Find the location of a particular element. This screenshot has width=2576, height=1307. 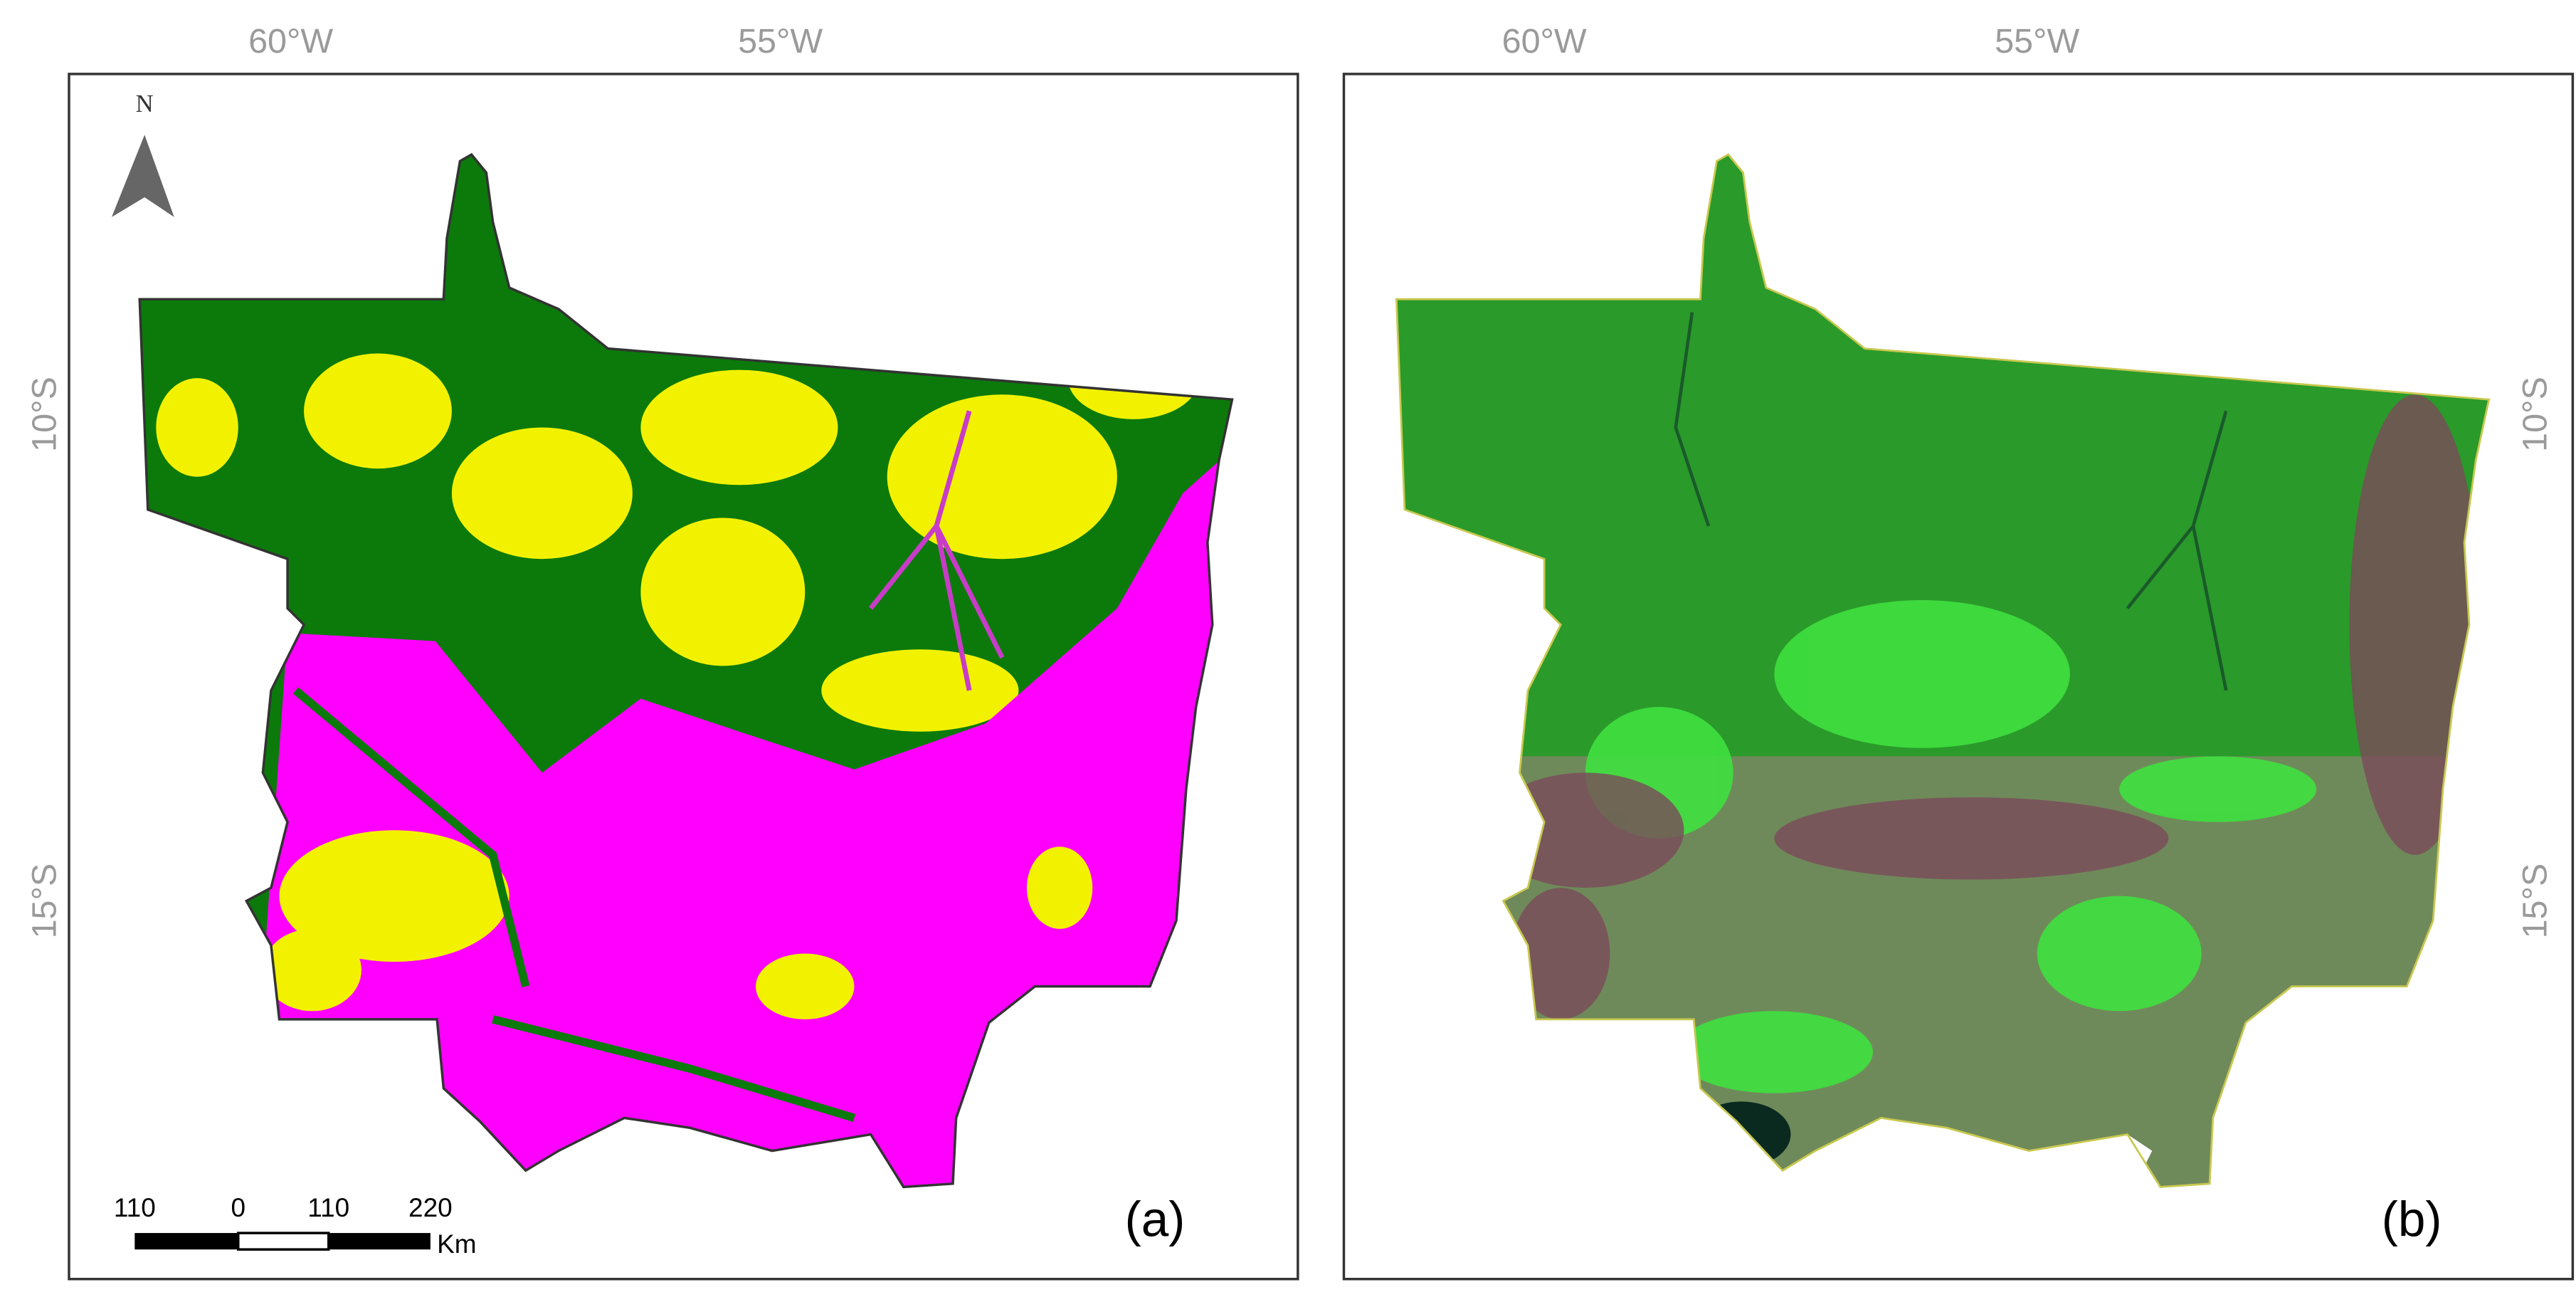

panel-label: (b) is located at coordinates (2412, 1219).